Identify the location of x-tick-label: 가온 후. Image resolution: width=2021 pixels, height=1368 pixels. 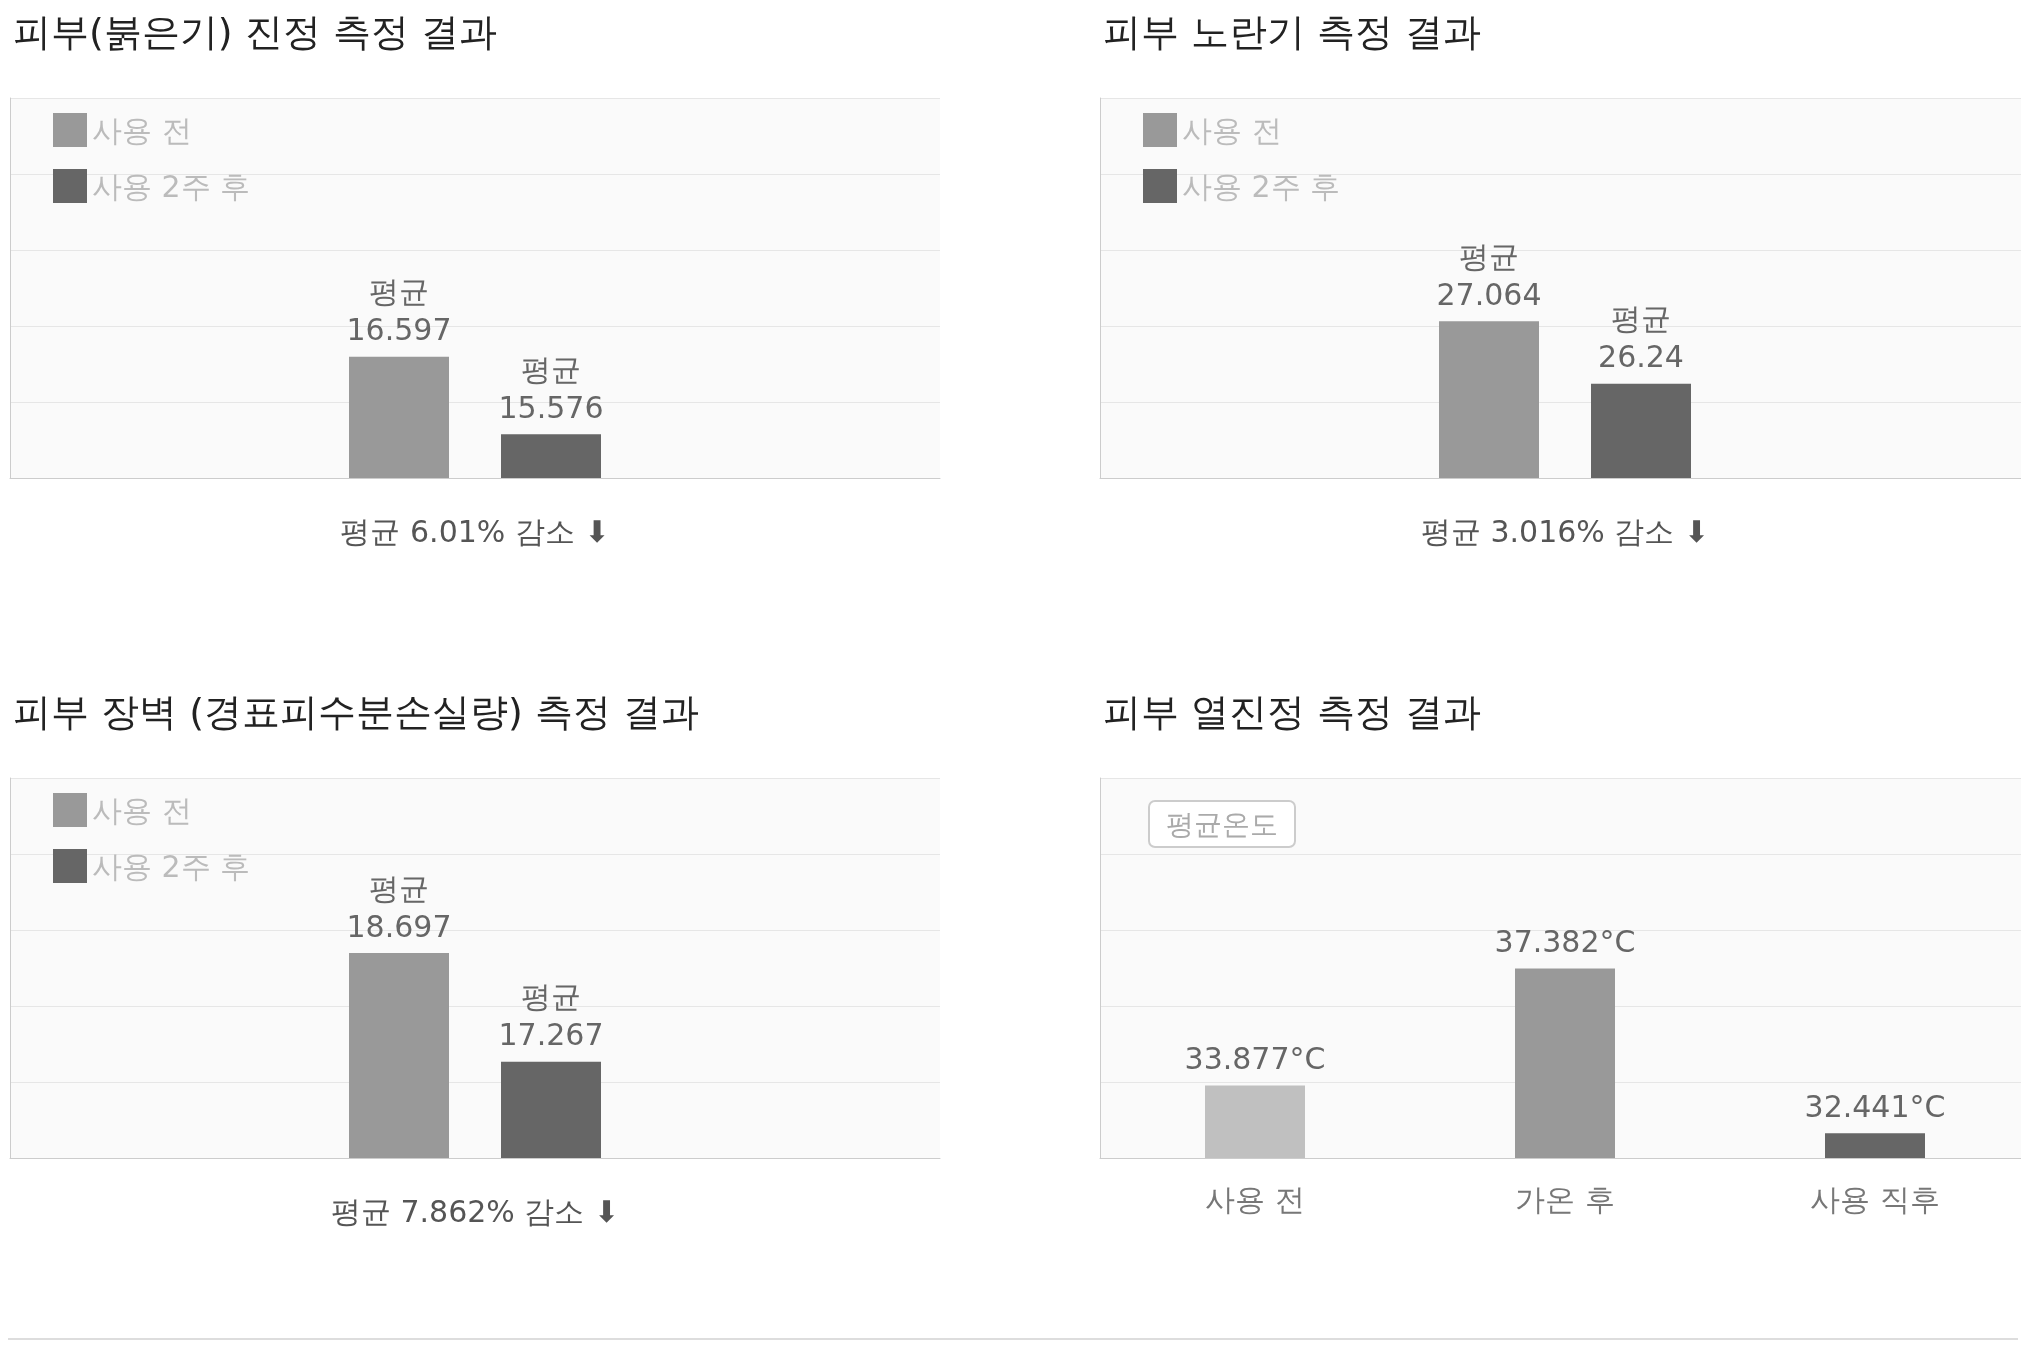
(1565, 1199).